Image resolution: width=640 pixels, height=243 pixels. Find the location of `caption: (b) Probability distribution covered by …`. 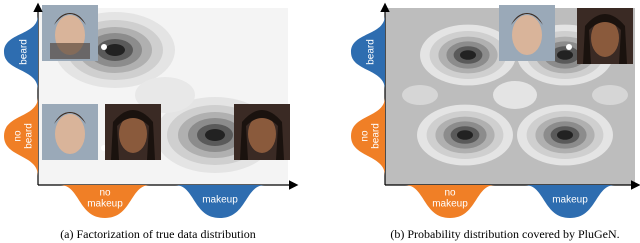

caption: (b) Probability distribution covered by … is located at coordinates (504, 234).